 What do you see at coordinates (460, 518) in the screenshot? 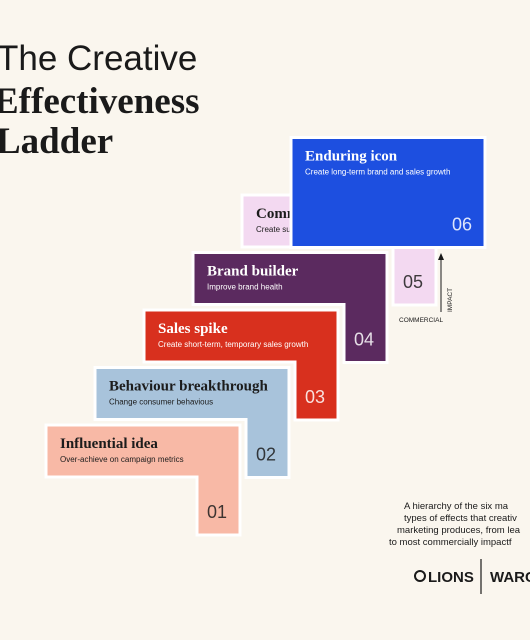
I see `caption-line: types of effects that creativ` at bounding box center [460, 518].